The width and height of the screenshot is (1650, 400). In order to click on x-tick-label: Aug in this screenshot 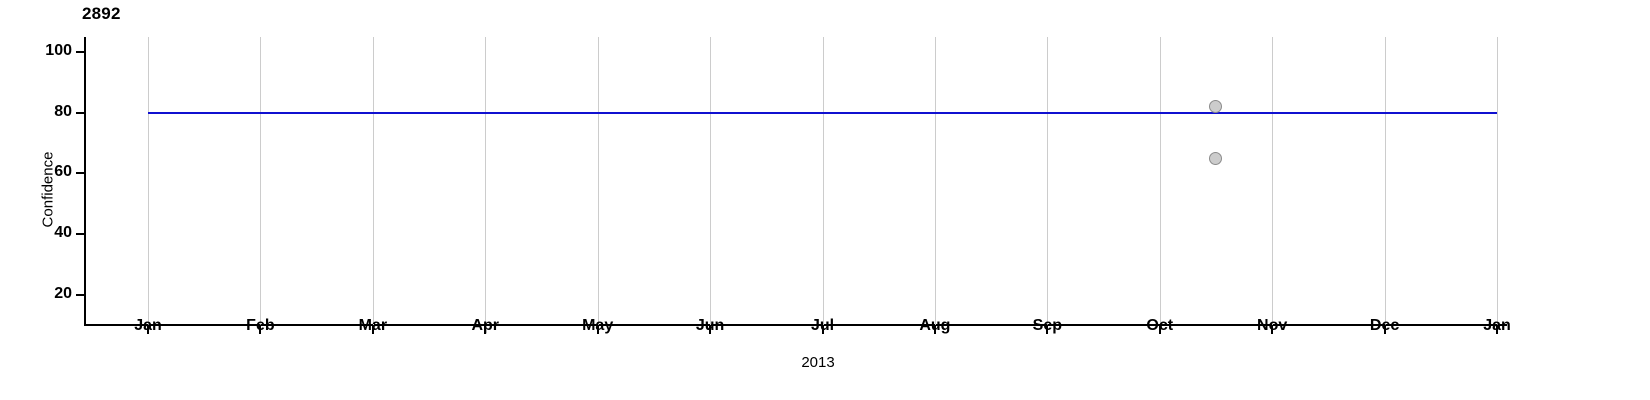, I will do `click(935, 325)`.